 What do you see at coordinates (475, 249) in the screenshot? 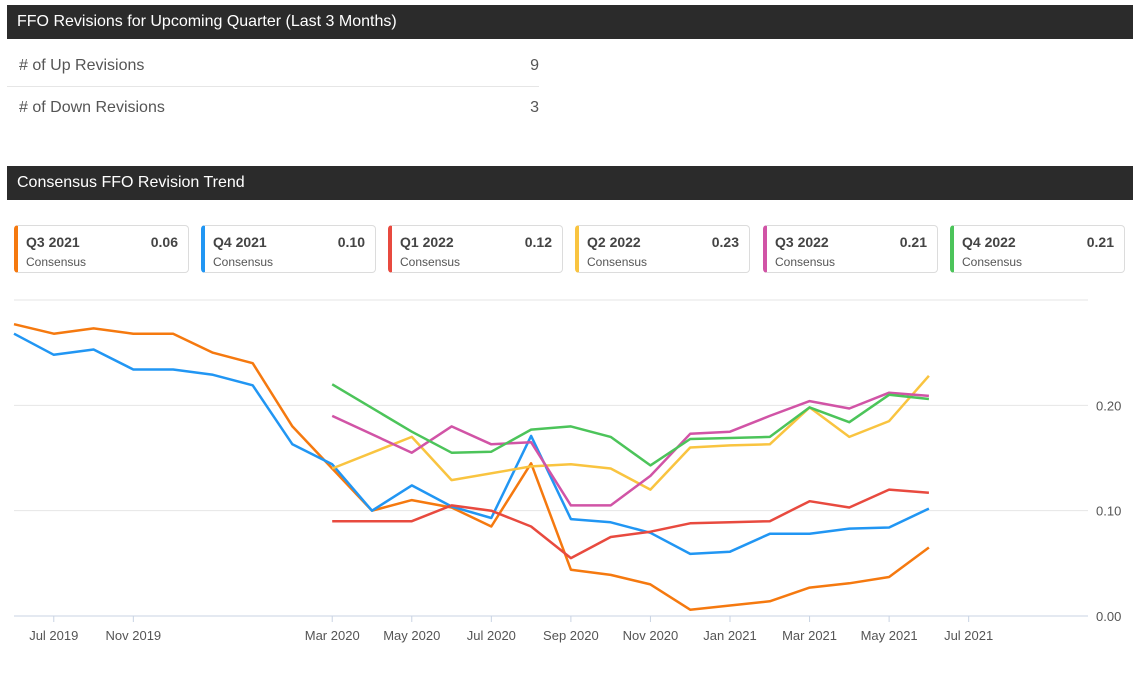
I see `consensus-card-q1-2022: Q1 2022 0.12 Consensus` at bounding box center [475, 249].